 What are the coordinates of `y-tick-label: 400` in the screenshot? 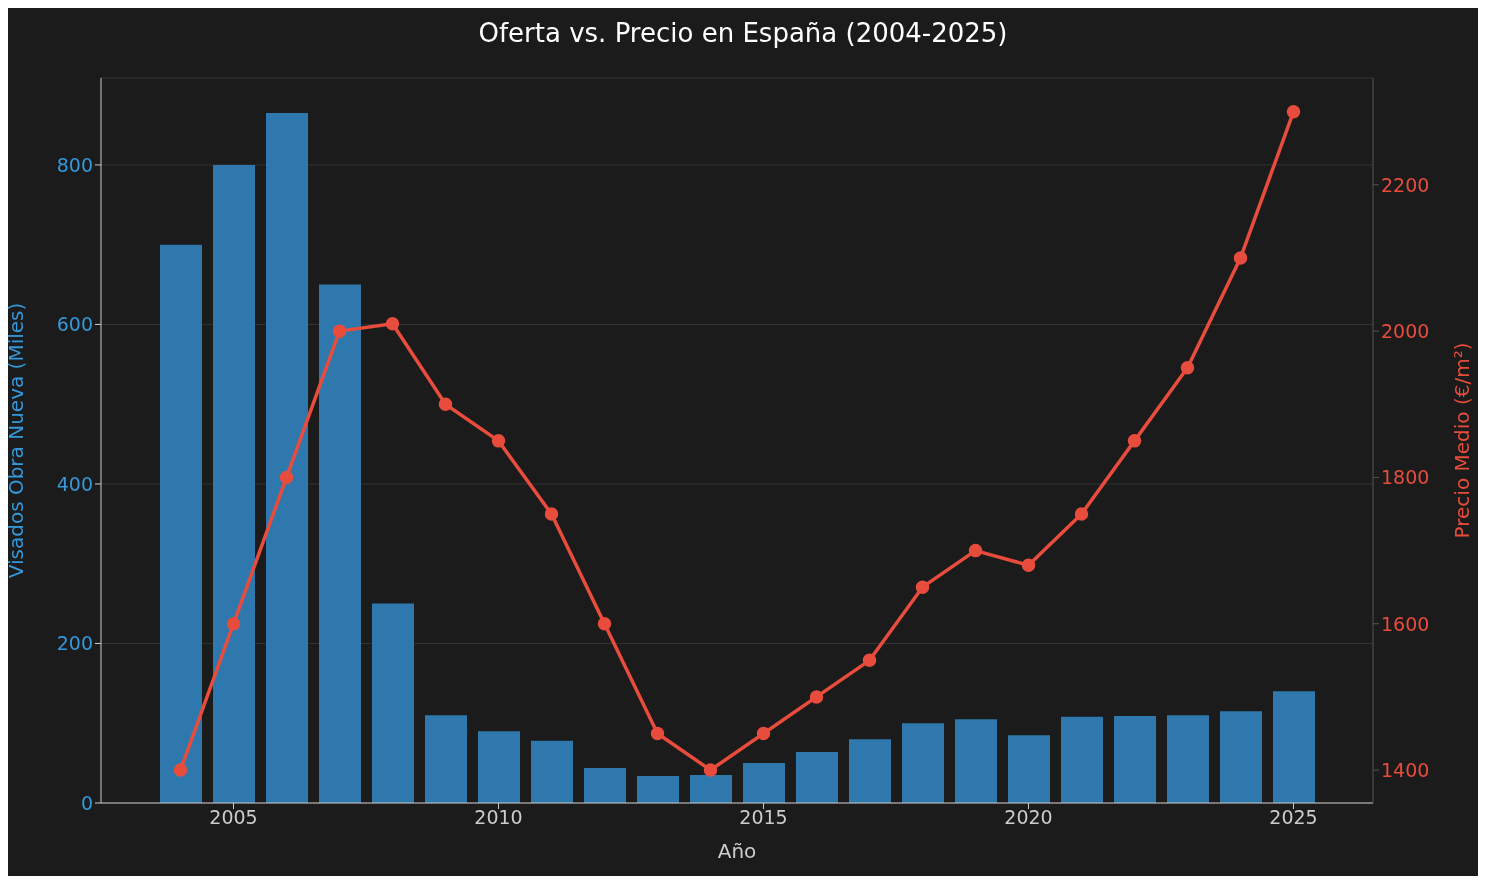 It's located at (74, 483).